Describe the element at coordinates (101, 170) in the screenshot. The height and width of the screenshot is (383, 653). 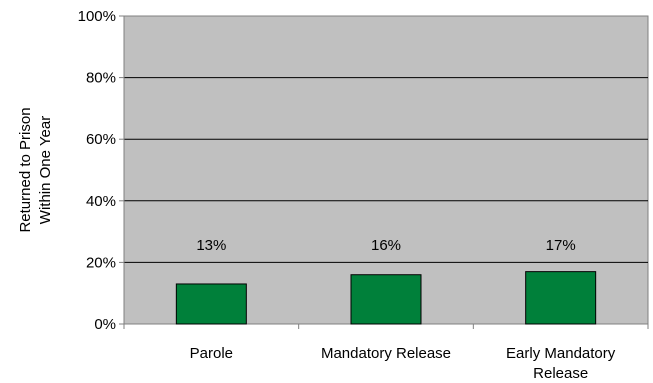
I see `y-axis: 0% 20% 40% 60% 80% 100%` at that location.